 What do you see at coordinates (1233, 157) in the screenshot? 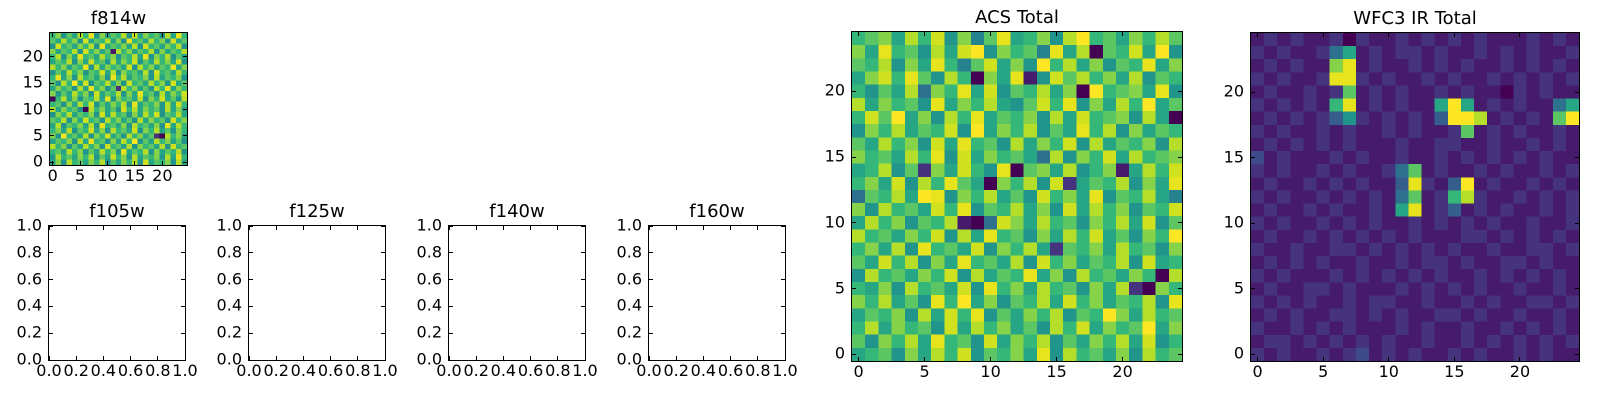
I see `y-tick-label: 15` at bounding box center [1233, 157].